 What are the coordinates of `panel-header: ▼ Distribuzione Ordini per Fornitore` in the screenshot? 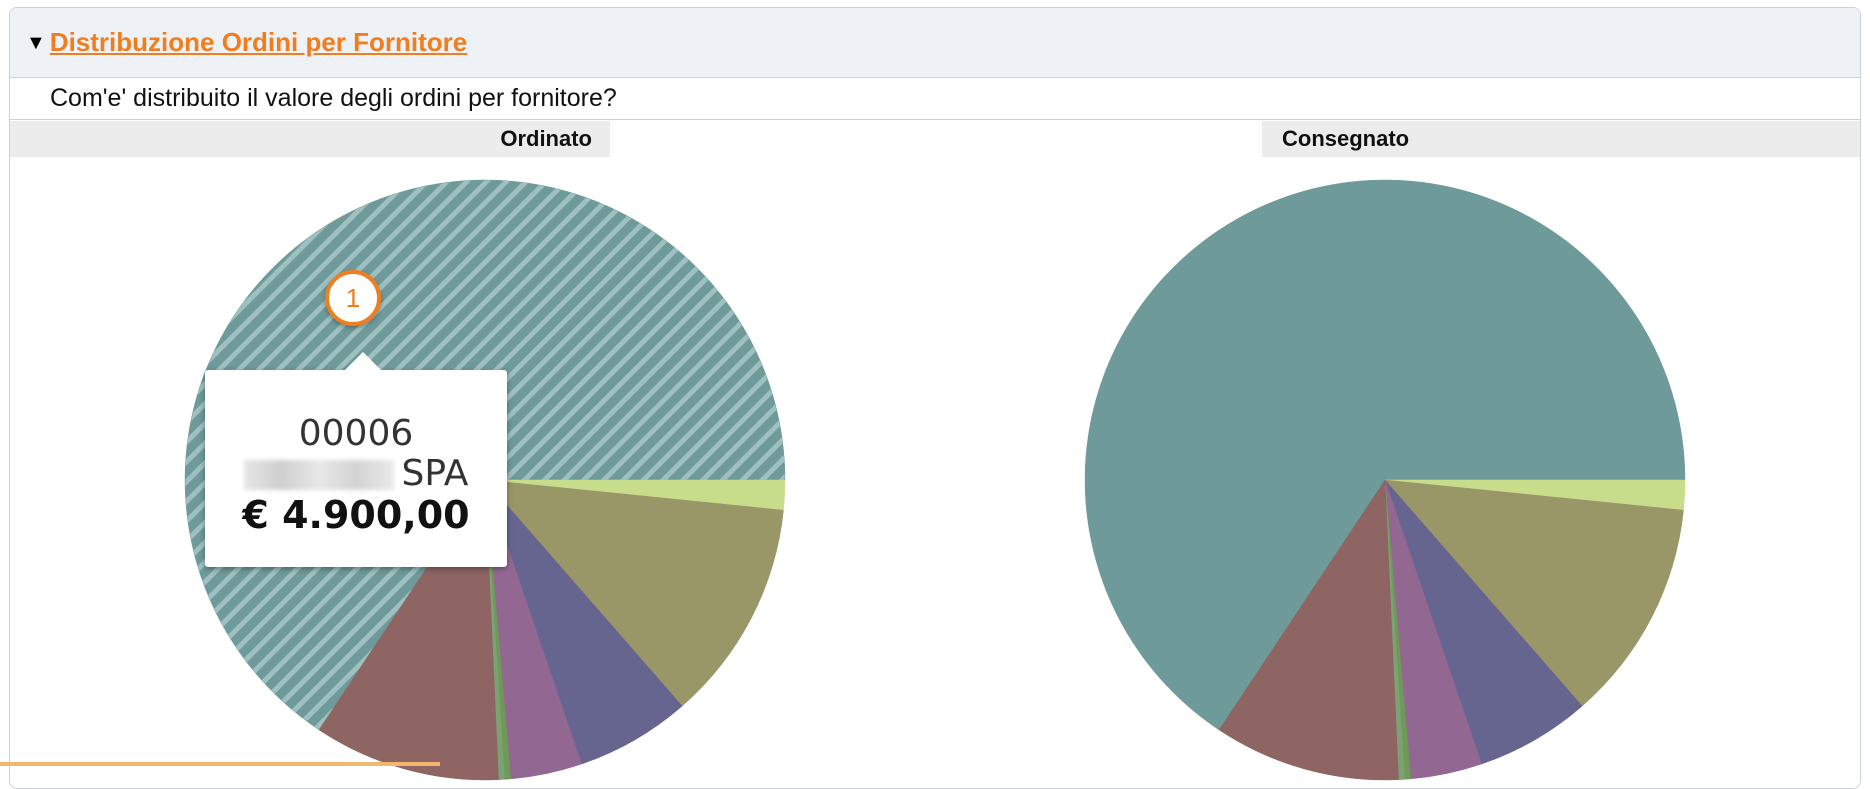 It's located at (935, 43).